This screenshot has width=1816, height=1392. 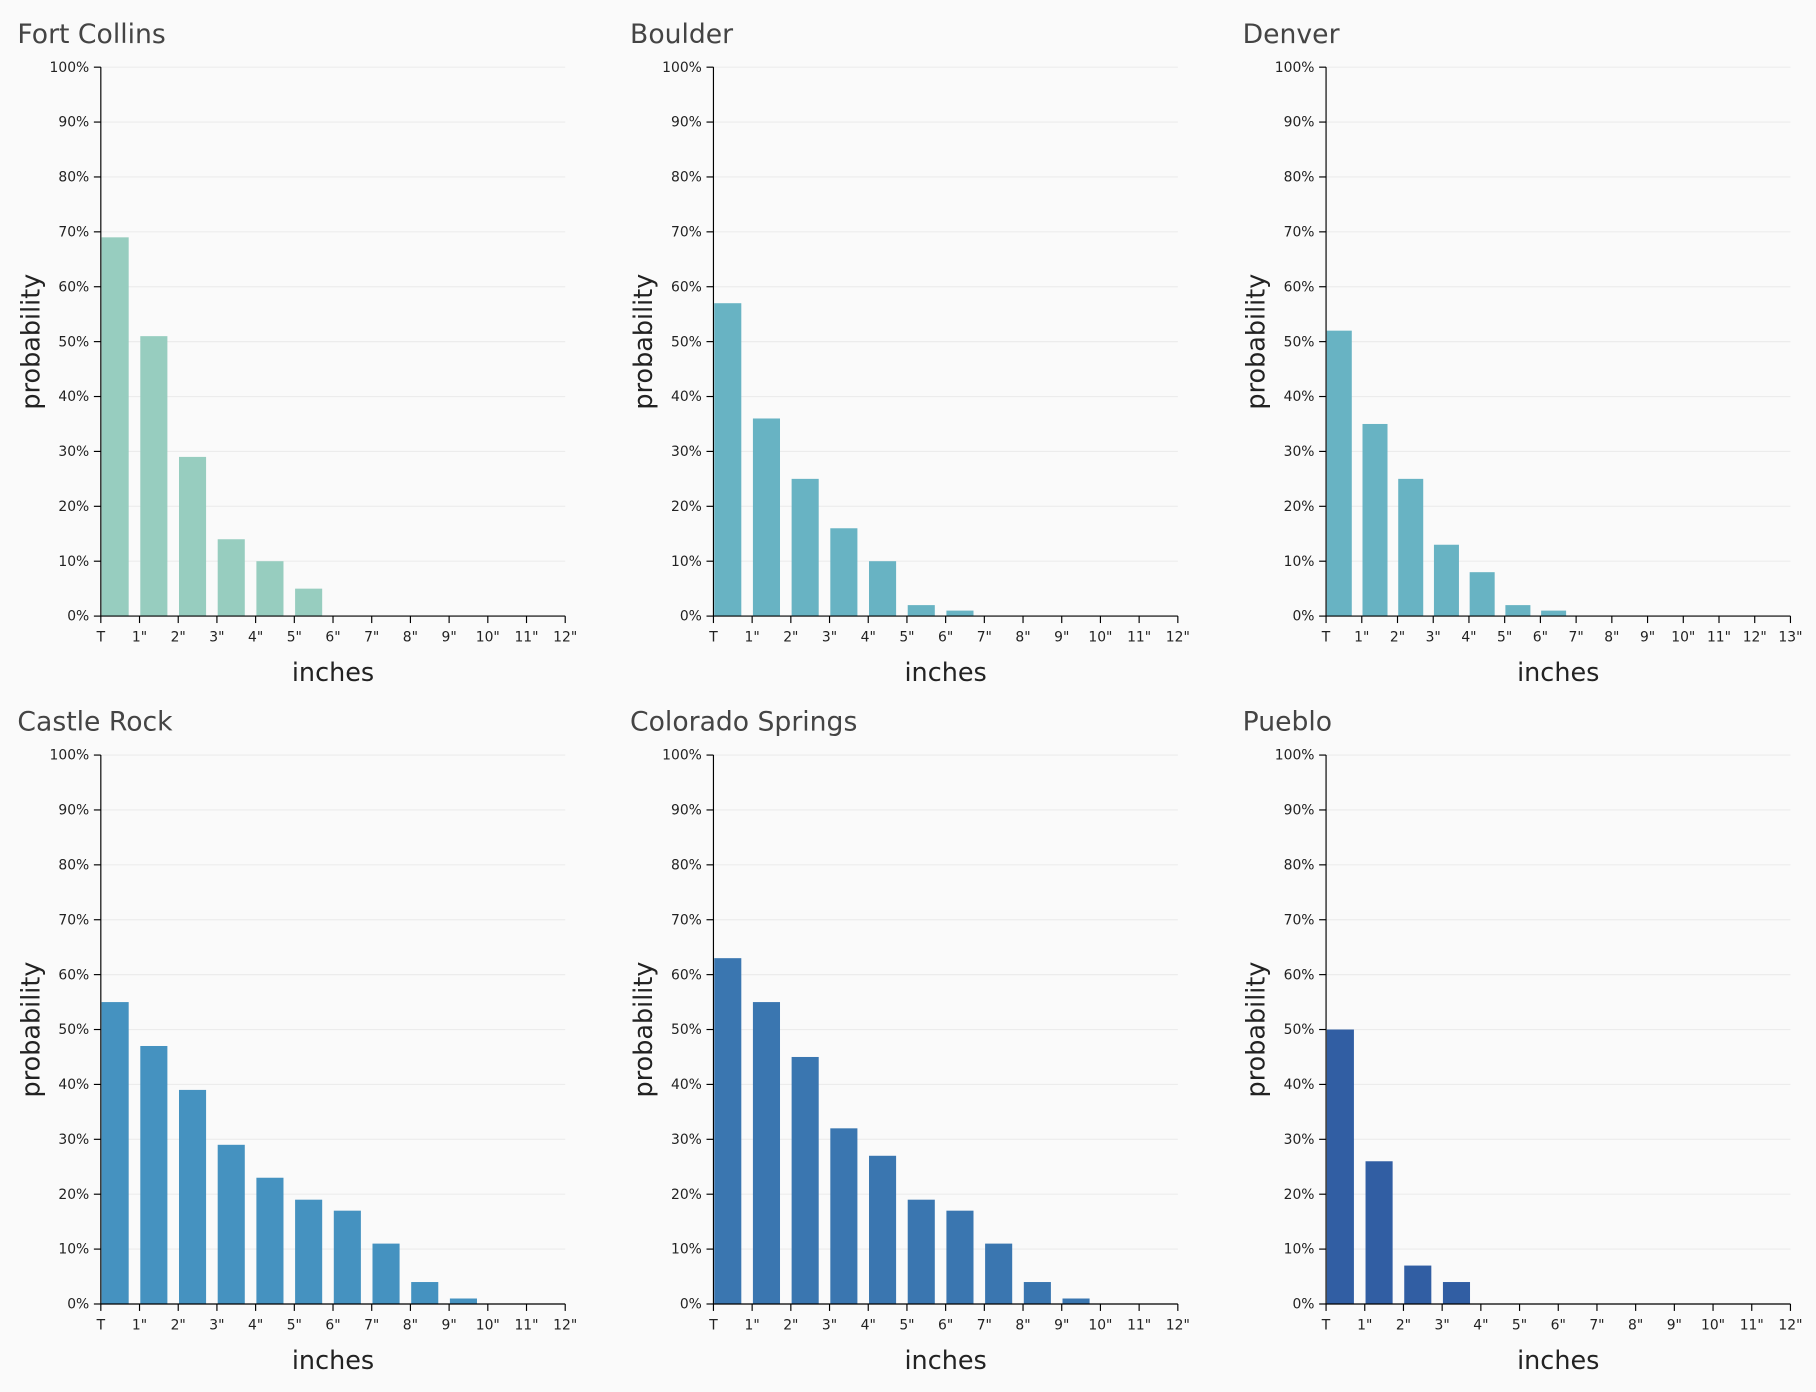 I want to click on x-tick-label: 9", so click(x=449, y=638).